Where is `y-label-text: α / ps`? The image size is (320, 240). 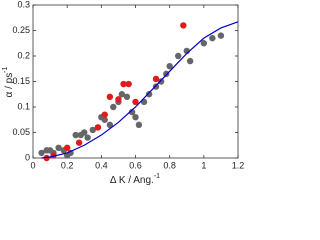
y-label-text: α / ps is located at coordinates (9, 85).